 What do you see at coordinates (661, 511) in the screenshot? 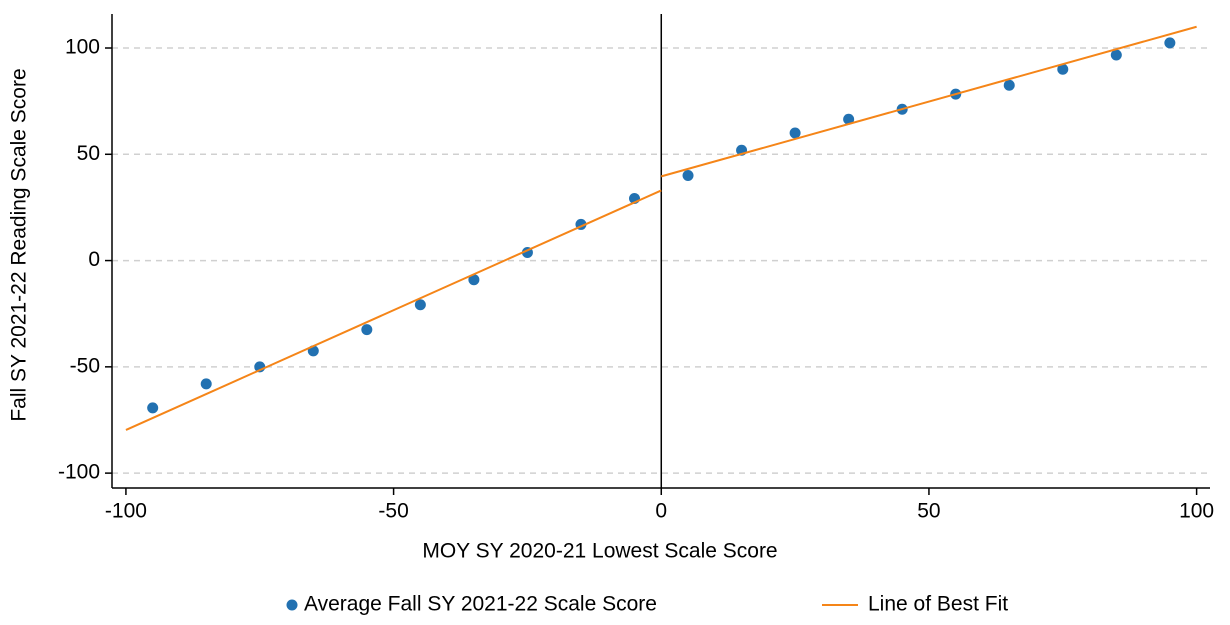
I see `x-tick-label: 0` at bounding box center [661, 511].